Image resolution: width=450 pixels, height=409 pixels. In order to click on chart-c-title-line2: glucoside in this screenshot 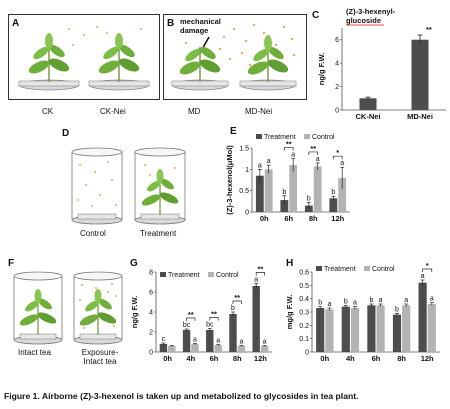, I will do `click(363, 20)`.